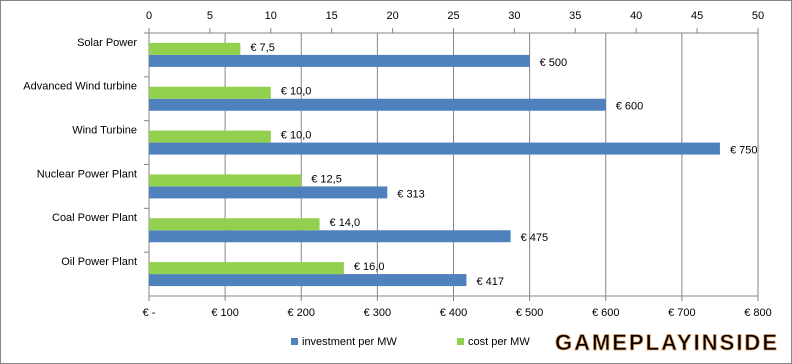 This screenshot has width=792, height=364. What do you see at coordinates (149, 16) in the screenshot?
I see `x2-tick-label: 0` at bounding box center [149, 16].